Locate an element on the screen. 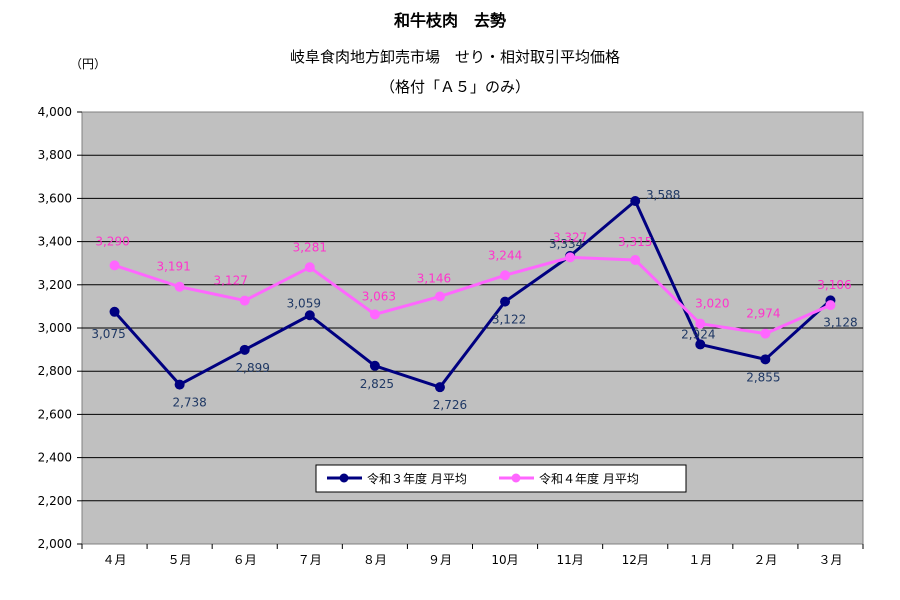 The width and height of the screenshot is (900, 600). x-tick-label: １月 is located at coordinates (700, 560).